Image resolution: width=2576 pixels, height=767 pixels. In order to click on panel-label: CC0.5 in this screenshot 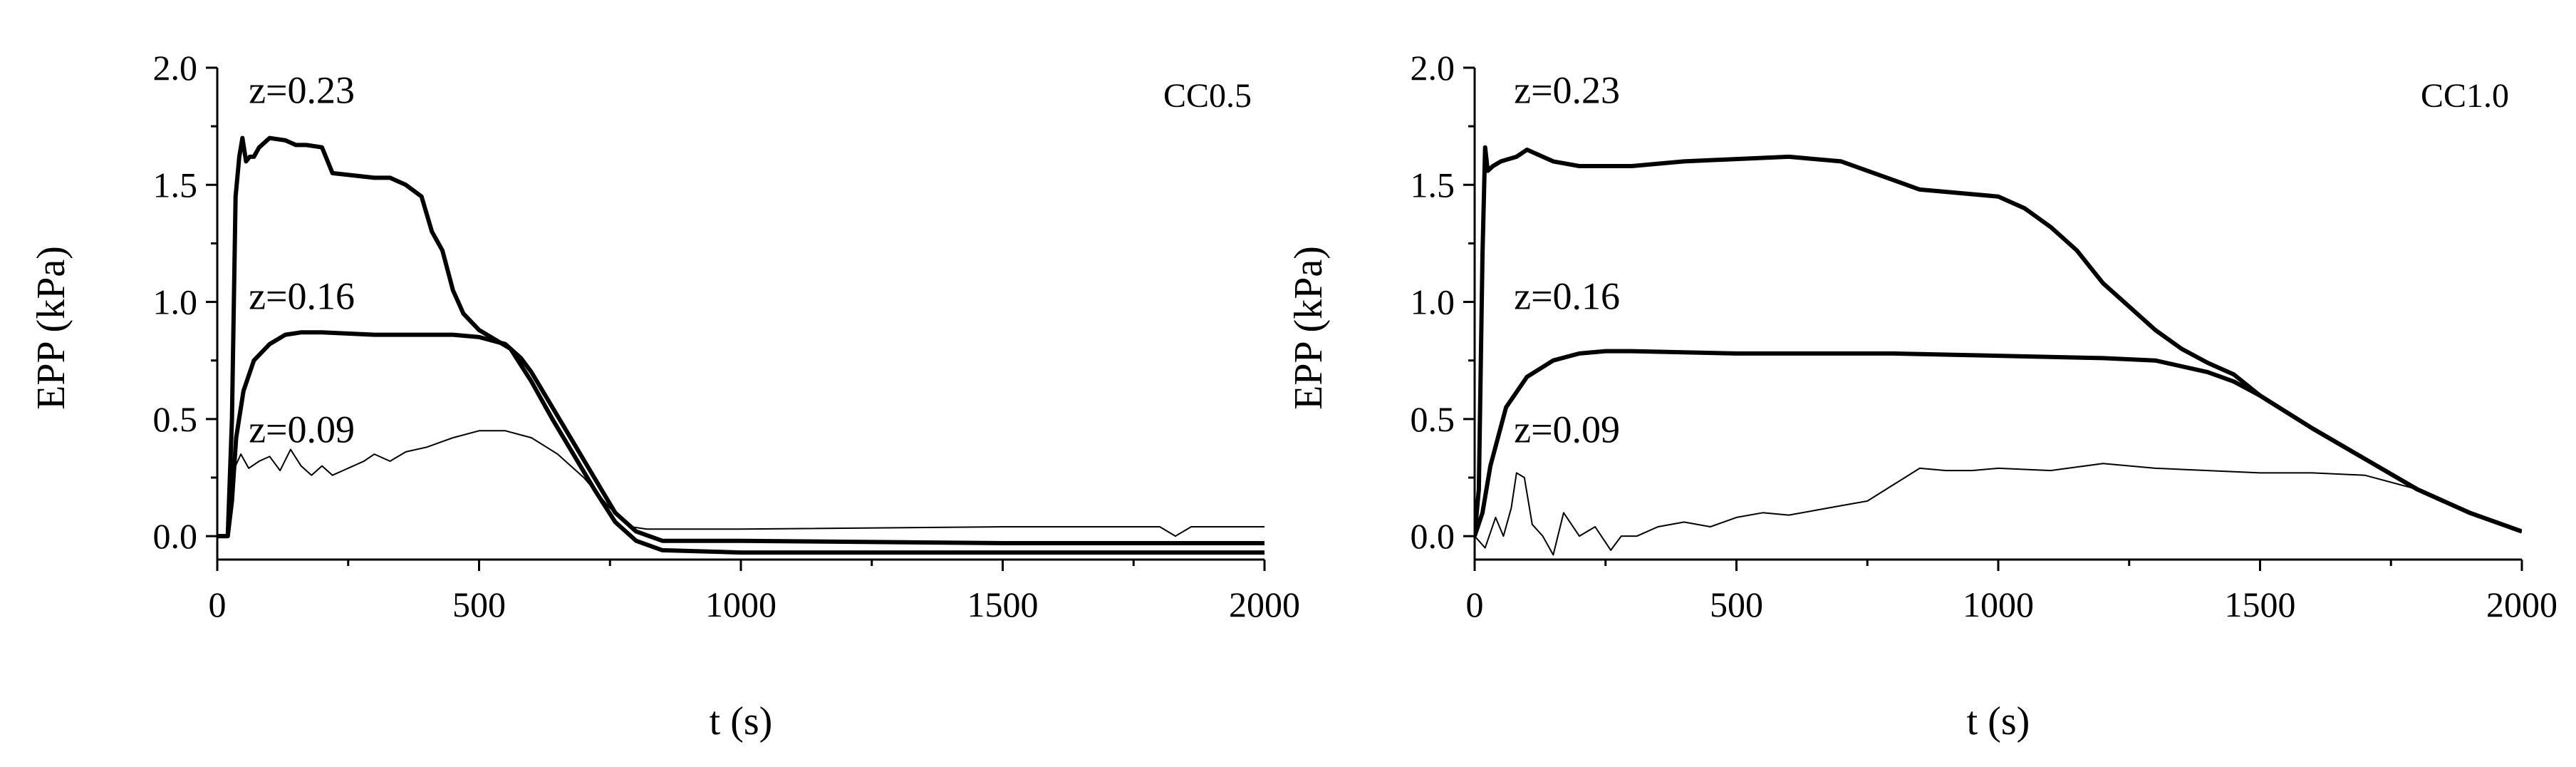, I will do `click(1207, 96)`.